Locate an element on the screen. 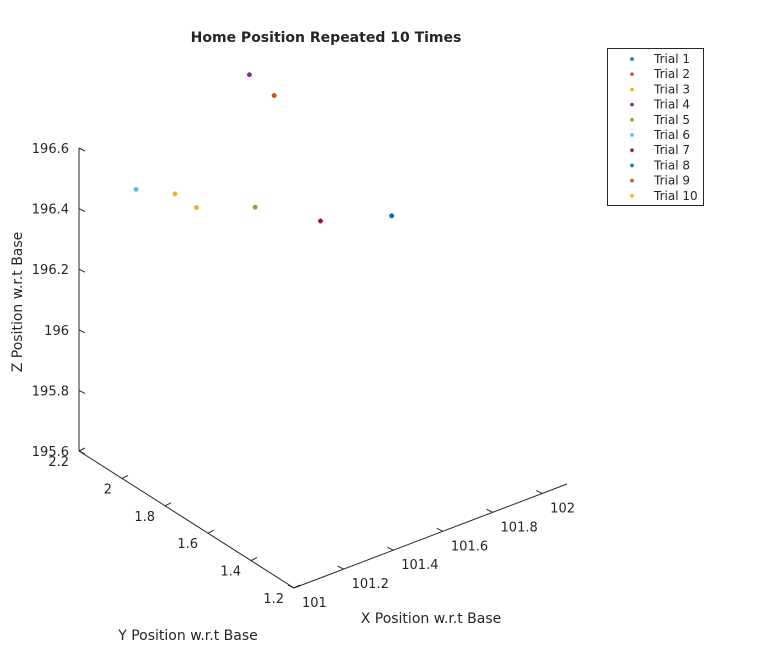 The width and height of the screenshot is (763, 659). legend-box is located at coordinates (655, 127).